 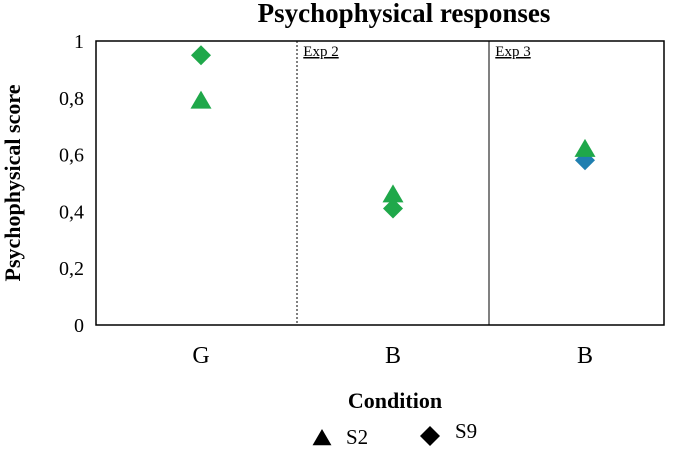 What do you see at coordinates (512, 52) in the screenshot?
I see `section-label: Exp 3` at bounding box center [512, 52].